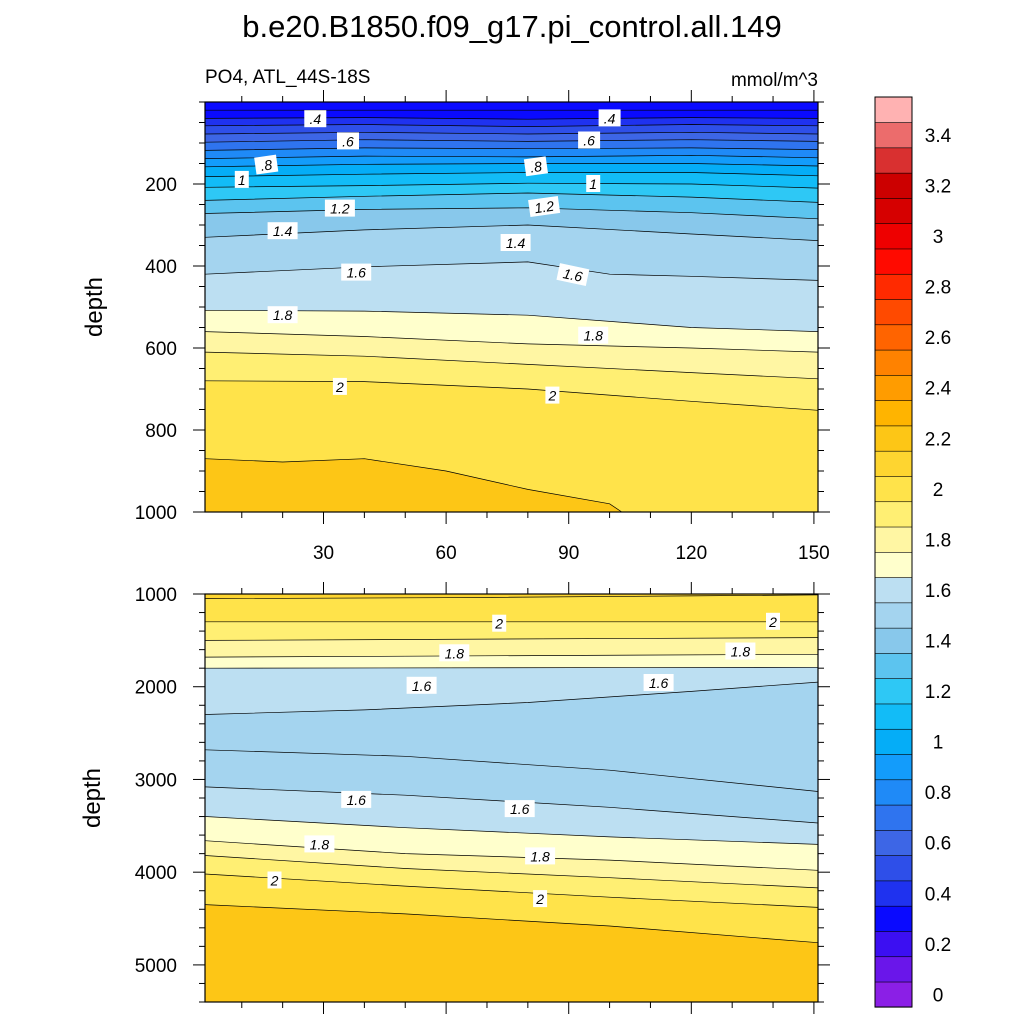 This screenshot has height=1024, width=1024. What do you see at coordinates (323, 553) in the screenshot?
I see `x-tick-label: 30` at bounding box center [323, 553].